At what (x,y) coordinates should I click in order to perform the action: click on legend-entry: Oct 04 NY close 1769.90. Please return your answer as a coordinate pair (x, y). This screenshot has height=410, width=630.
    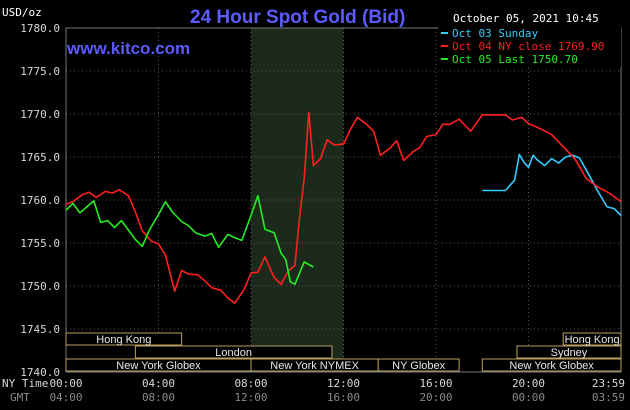
    Looking at the image, I should click on (528, 46).